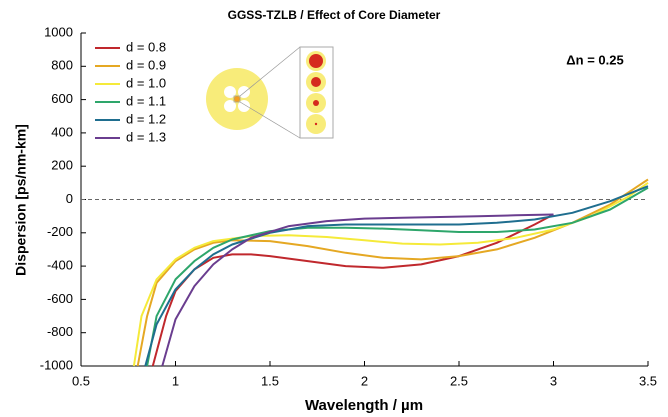 The width and height of the screenshot is (668, 417). I want to click on y-tick-label: -1000, so click(56, 364).